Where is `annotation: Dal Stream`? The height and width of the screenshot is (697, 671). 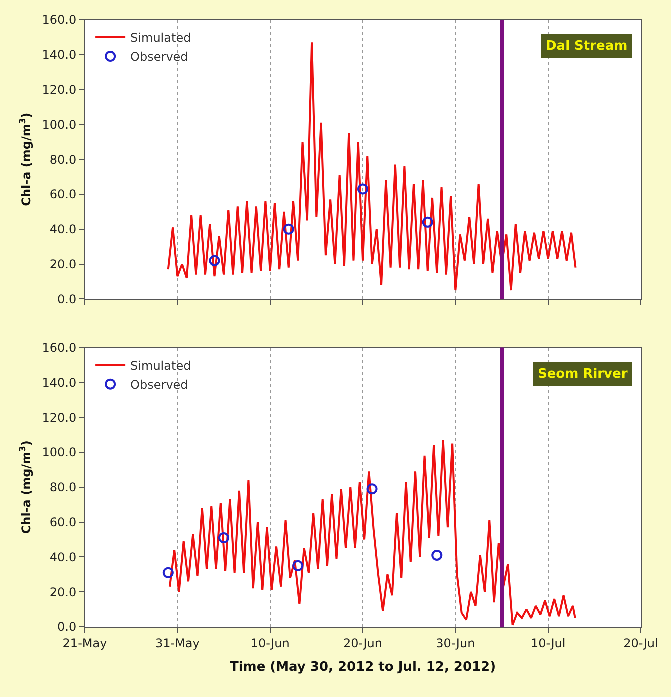 annotation: Dal Stream is located at coordinates (587, 46).